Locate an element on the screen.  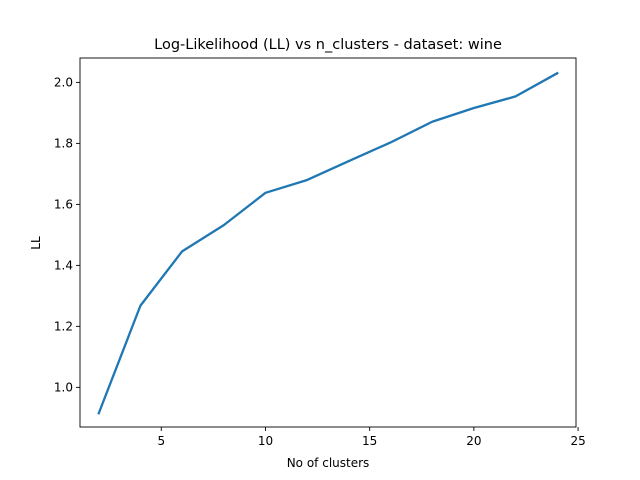
y-tick-label: 1.0 is located at coordinates (63, 388).